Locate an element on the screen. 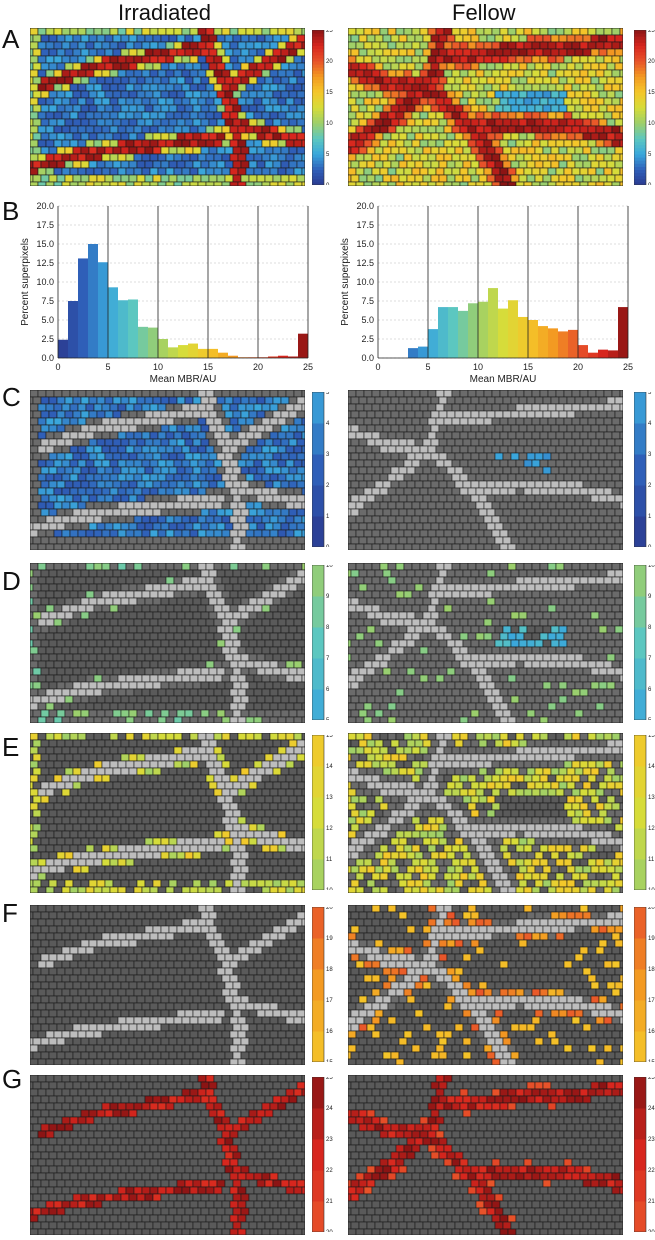 This screenshot has height=1240, width=655. row-label-b: B is located at coordinates (11, 211).